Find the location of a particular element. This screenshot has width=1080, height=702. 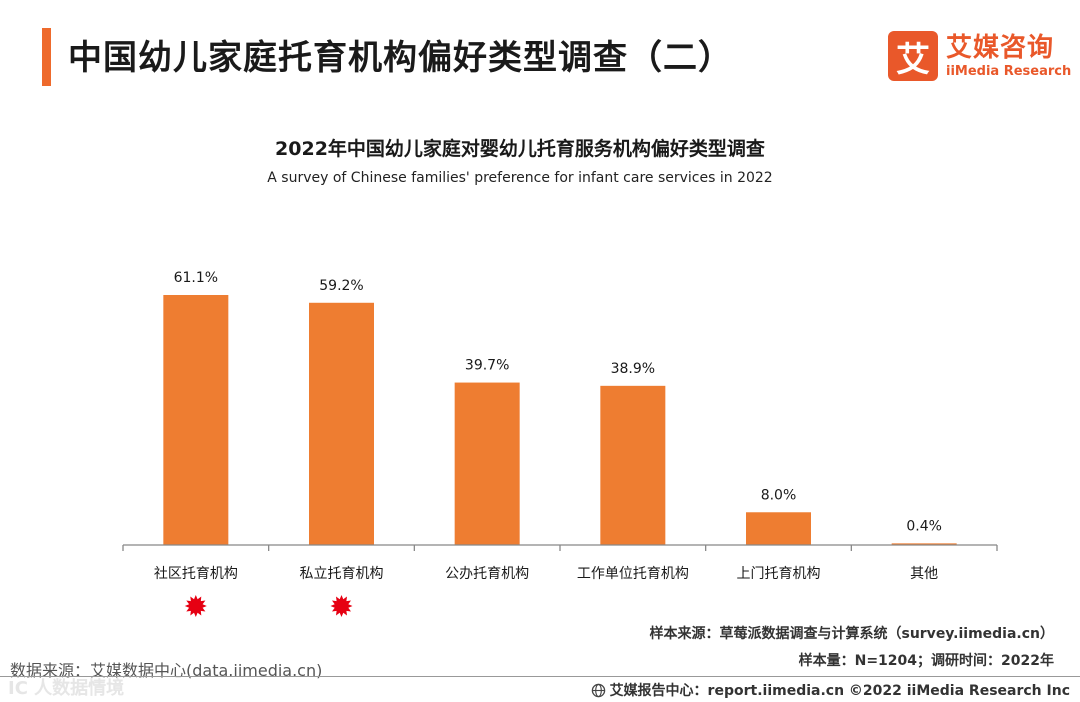

value-label-3: 38.9% is located at coordinates (633, 369).